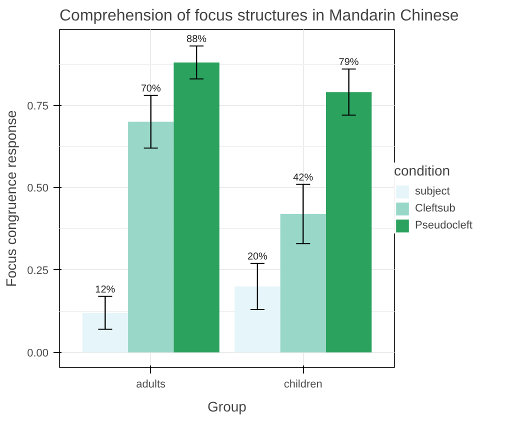 The image size is (528, 428). I want to click on y-tick-label: 0.25, so click(38, 270).